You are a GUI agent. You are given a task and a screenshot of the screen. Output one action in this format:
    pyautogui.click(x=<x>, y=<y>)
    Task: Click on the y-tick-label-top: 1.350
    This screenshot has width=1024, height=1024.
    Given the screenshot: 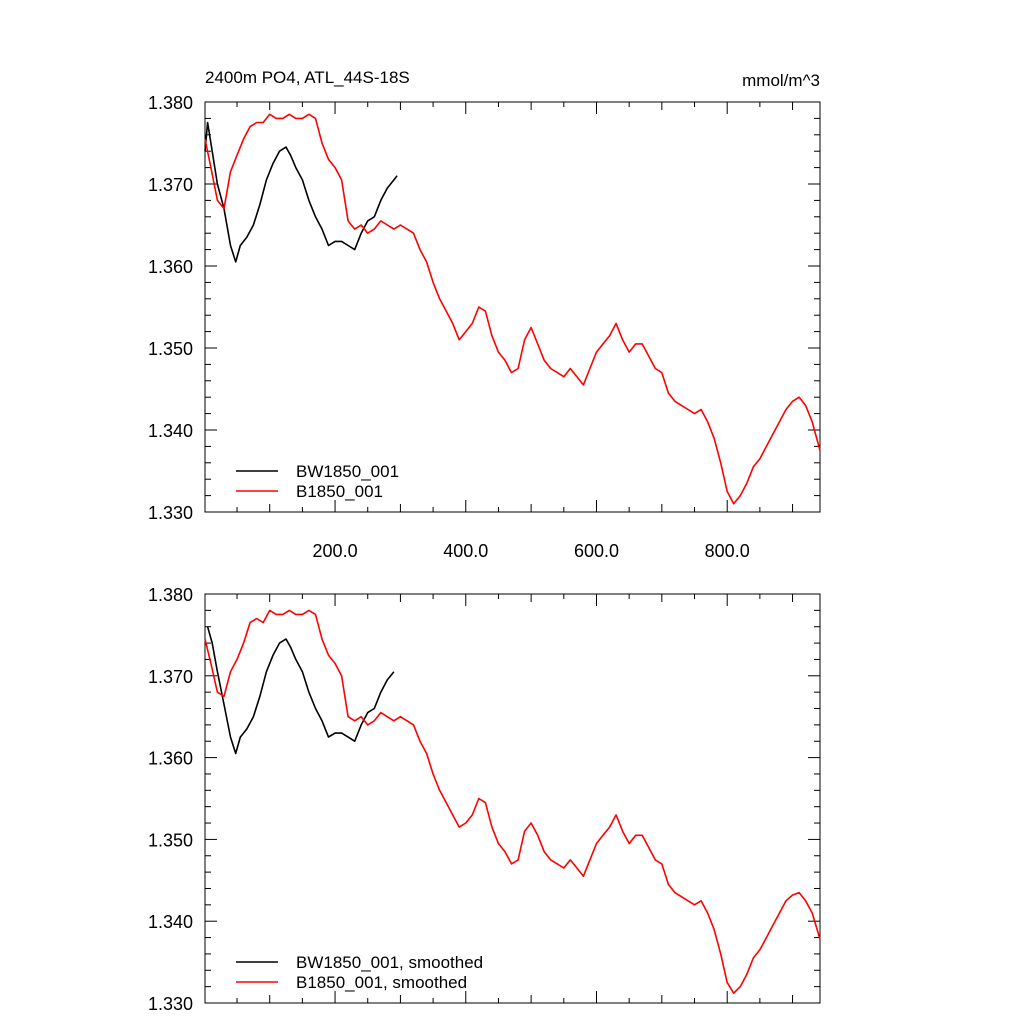 What is the action you would take?
    pyautogui.click(x=170, y=349)
    